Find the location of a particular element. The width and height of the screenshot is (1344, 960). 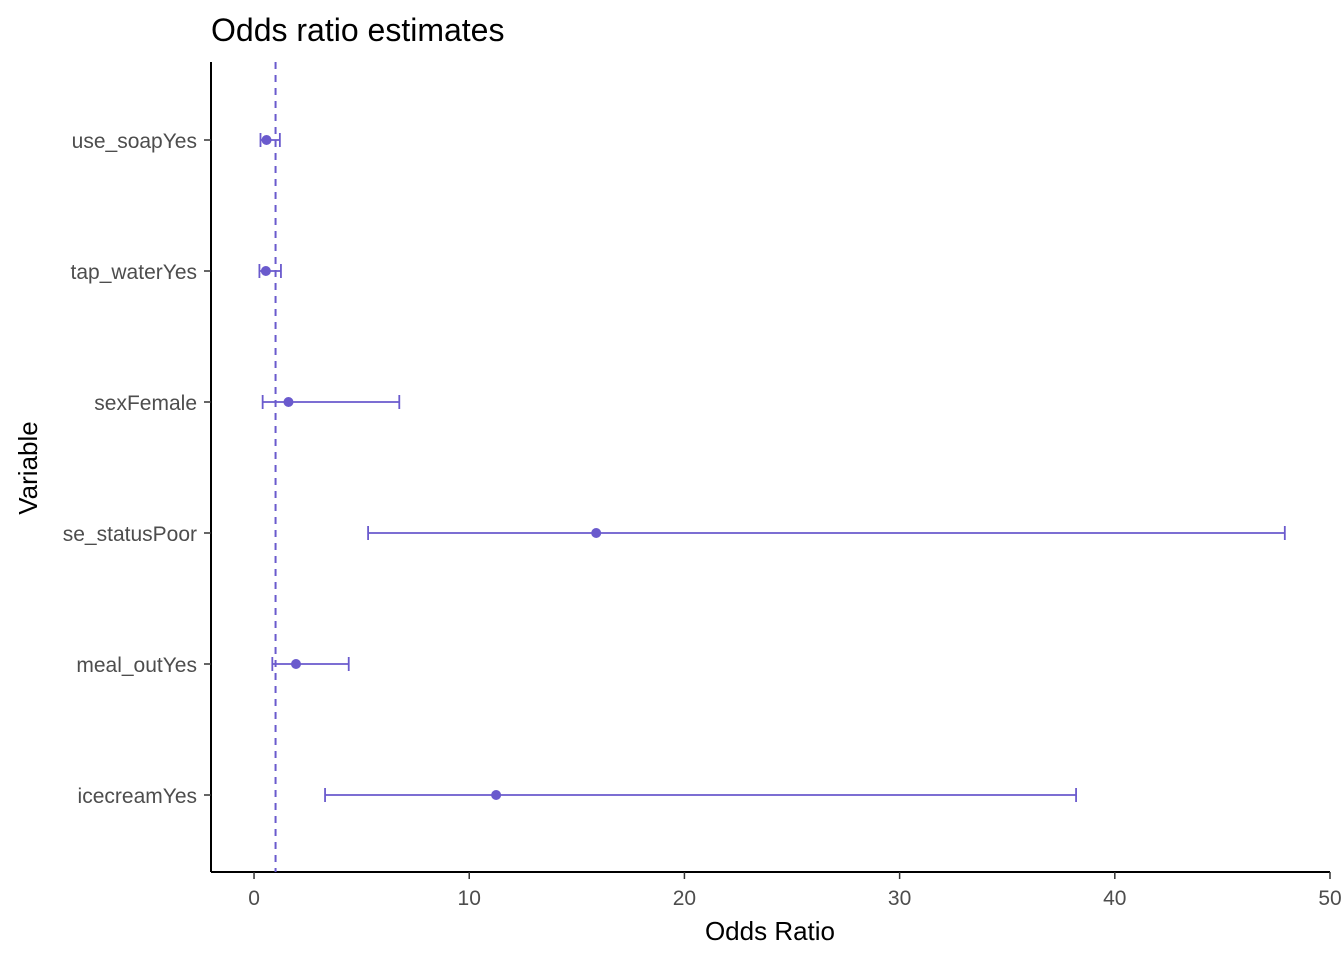

x-tick-label: 0 is located at coordinates (254, 898).